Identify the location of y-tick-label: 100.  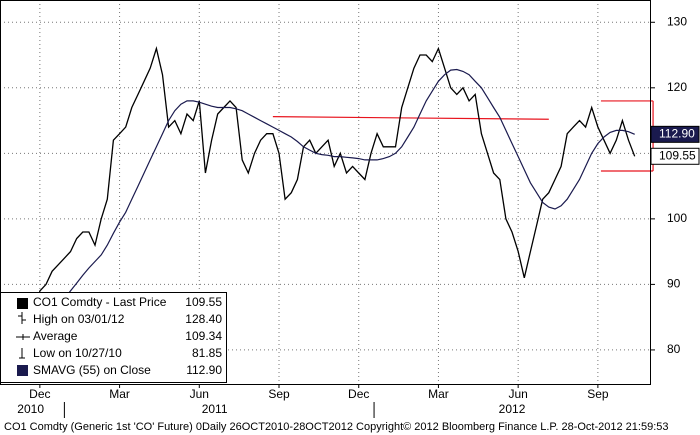
(677, 218).